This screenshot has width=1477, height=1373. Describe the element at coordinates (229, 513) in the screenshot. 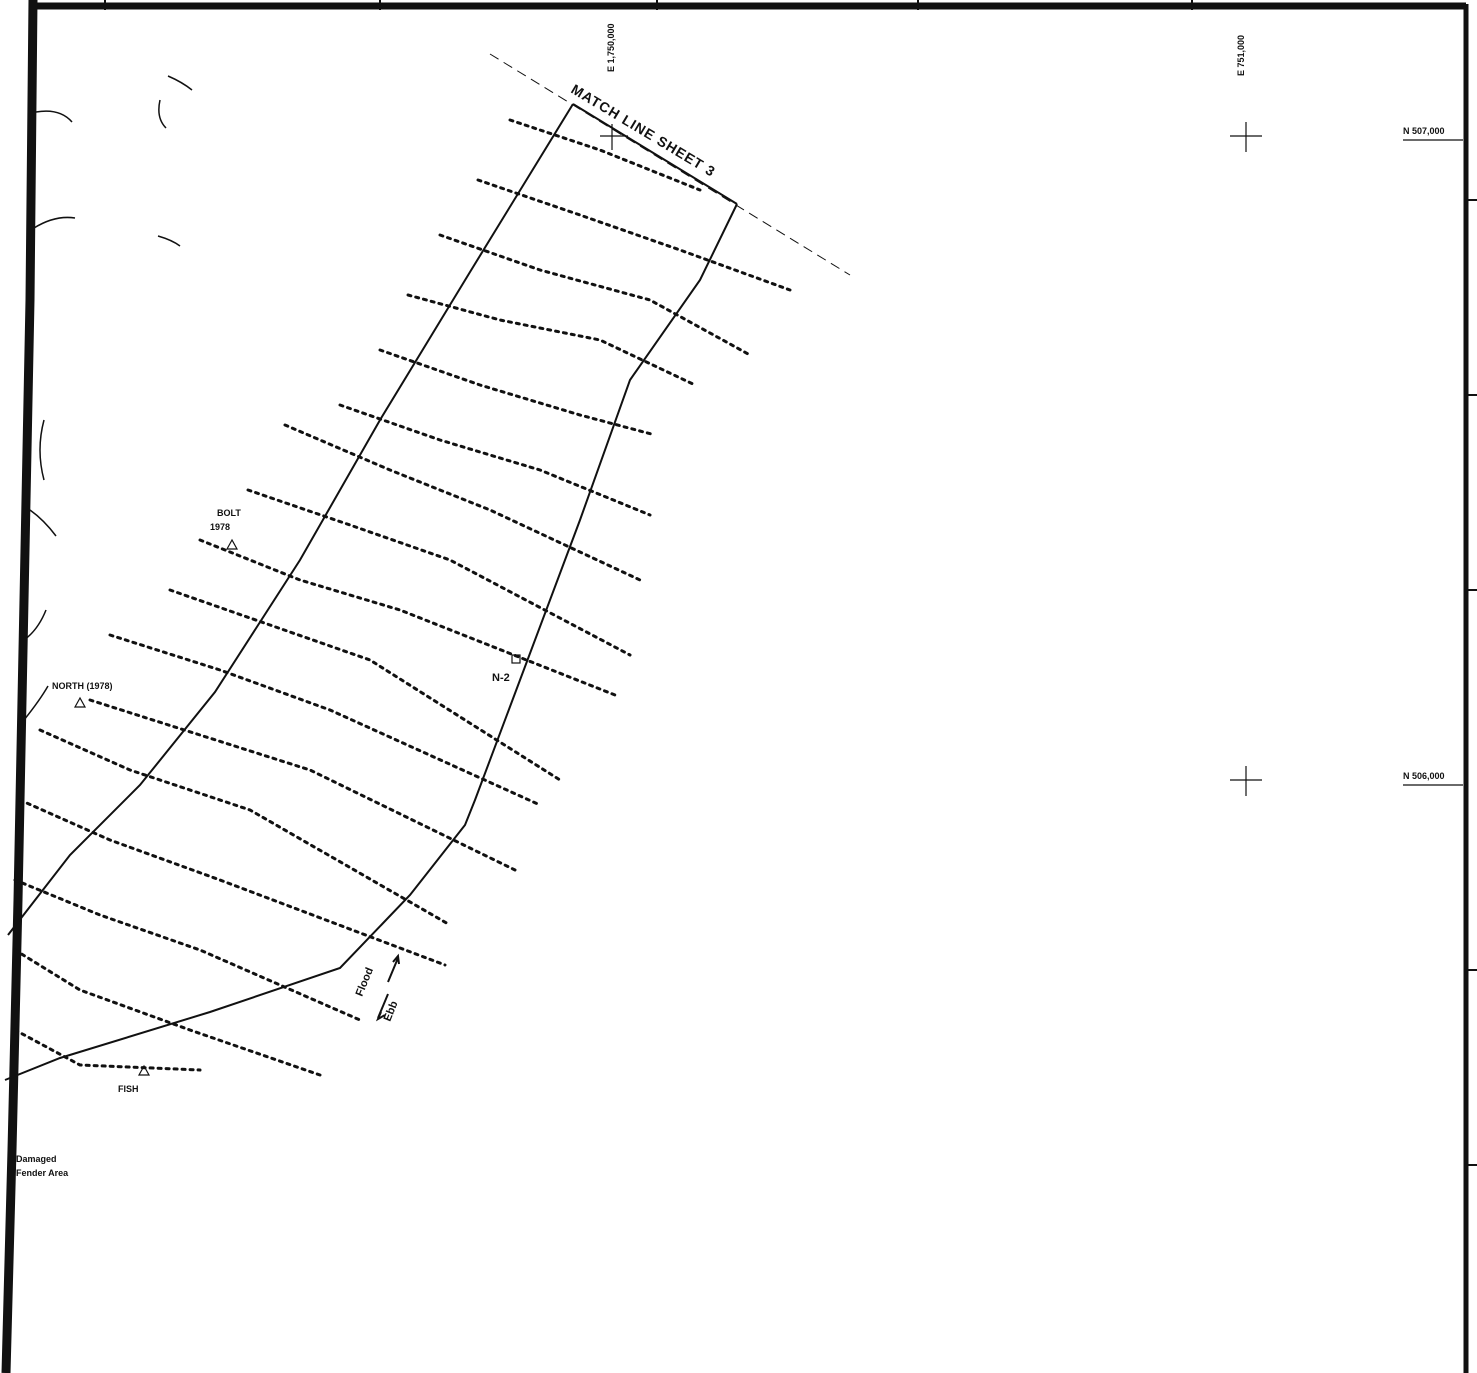

I see `station-bolt-label: BOLT` at that location.